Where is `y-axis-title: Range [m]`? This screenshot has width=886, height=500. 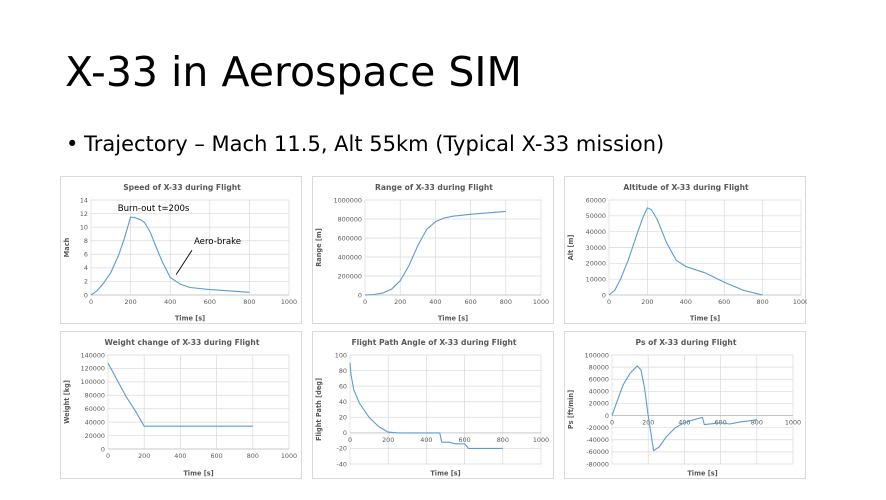 y-axis-title: Range [m] is located at coordinates (319, 247).